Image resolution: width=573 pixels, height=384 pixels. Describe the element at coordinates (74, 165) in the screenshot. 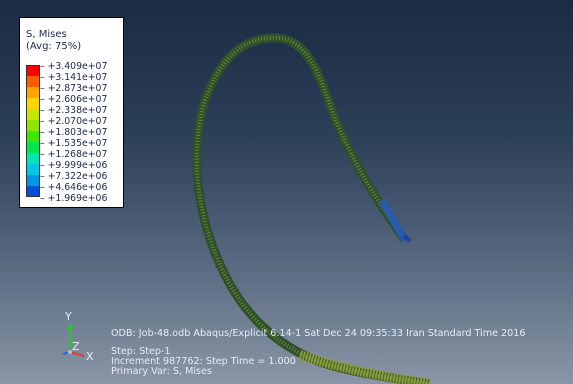

I see `legend-tick-label: +9.999e+06` at that location.